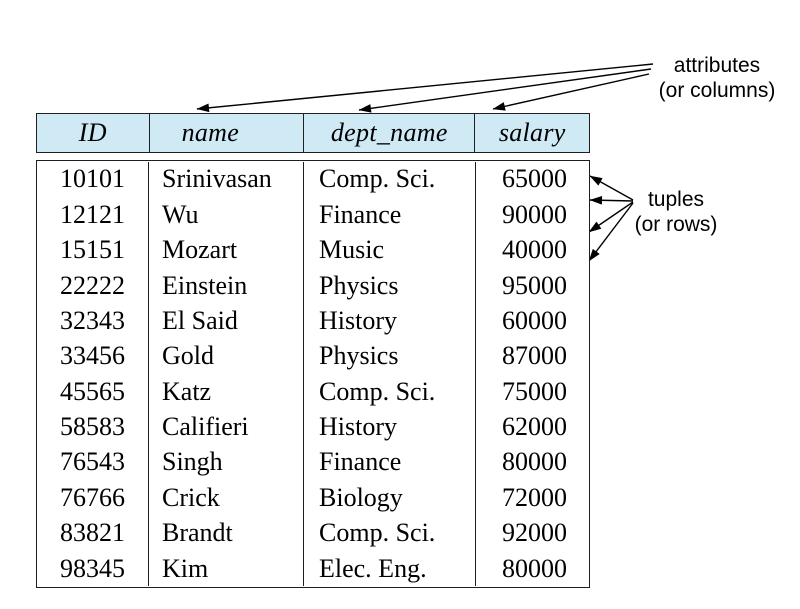  What do you see at coordinates (226, 285) in the screenshot?
I see `table-cell: Einstein` at bounding box center [226, 285].